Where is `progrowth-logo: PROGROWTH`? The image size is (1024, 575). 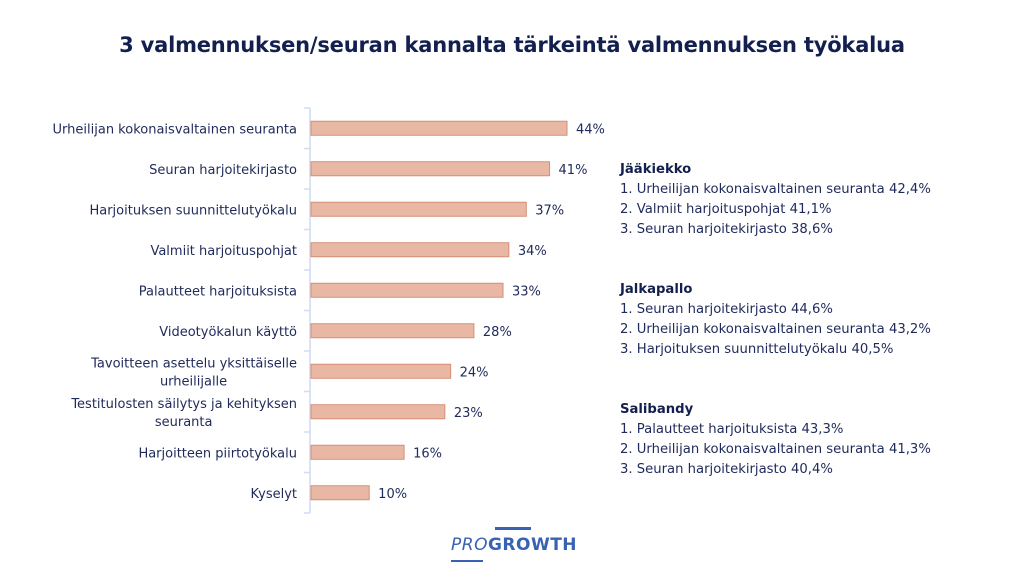
progrowth-logo: PROGROWTH is located at coordinates (516, 547).